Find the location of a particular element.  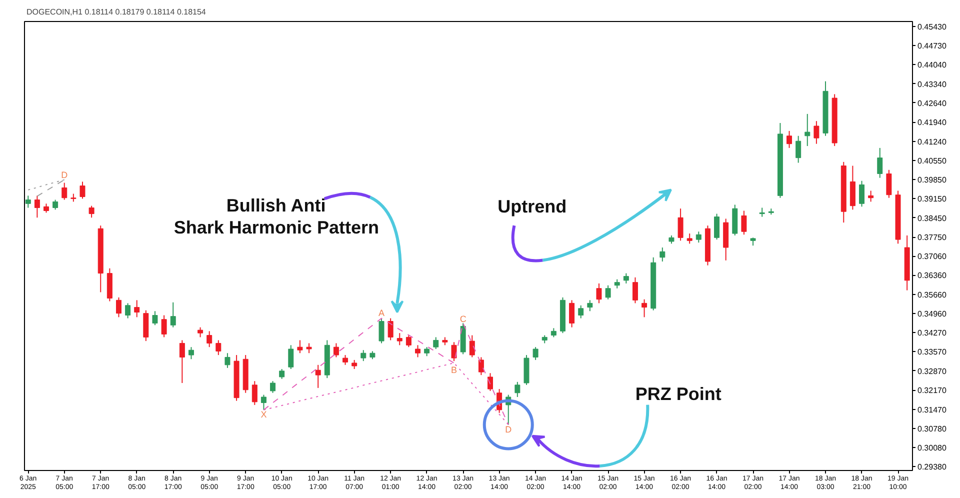

y-tick-label: 0.32170 is located at coordinates (932, 391).